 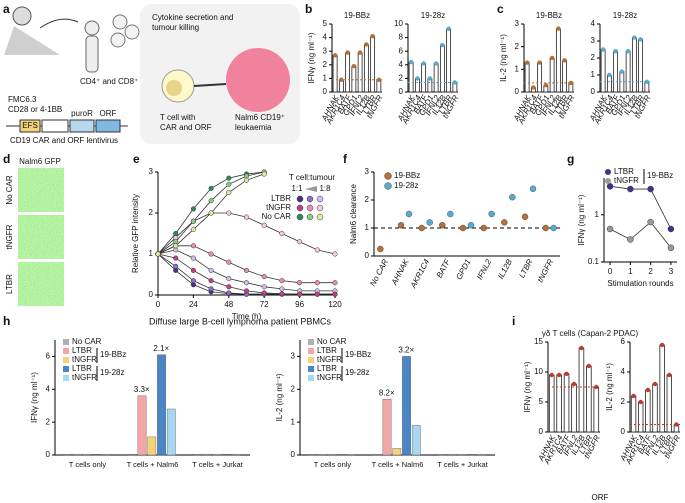 What do you see at coordinates (136, 159) in the screenshot?
I see `panel-label: e` at bounding box center [136, 159].